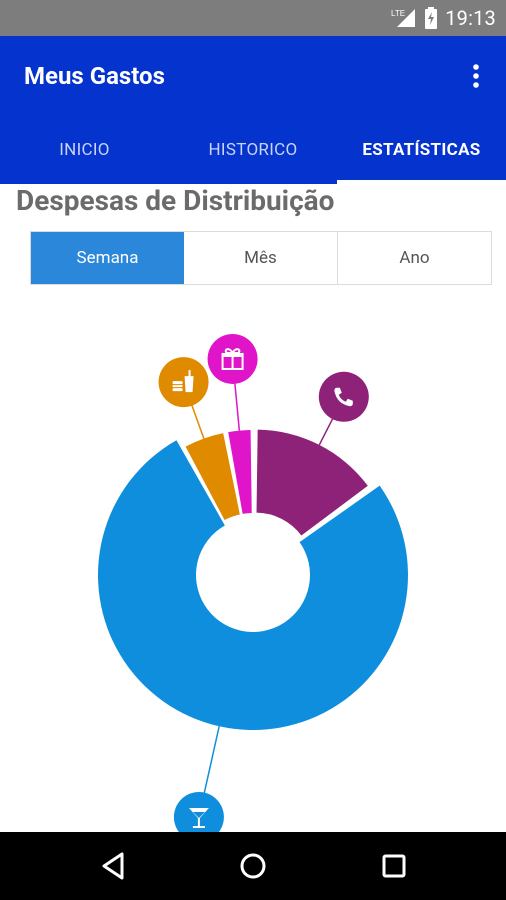 The height and width of the screenshot is (900, 506). I want to click on period-selector: Semana Mês Ano, so click(261, 258).